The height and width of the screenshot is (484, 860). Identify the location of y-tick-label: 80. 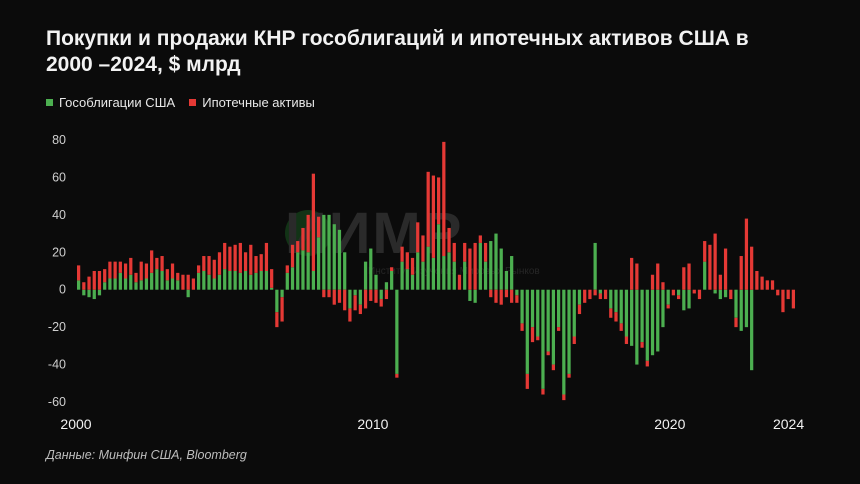
(59, 140).